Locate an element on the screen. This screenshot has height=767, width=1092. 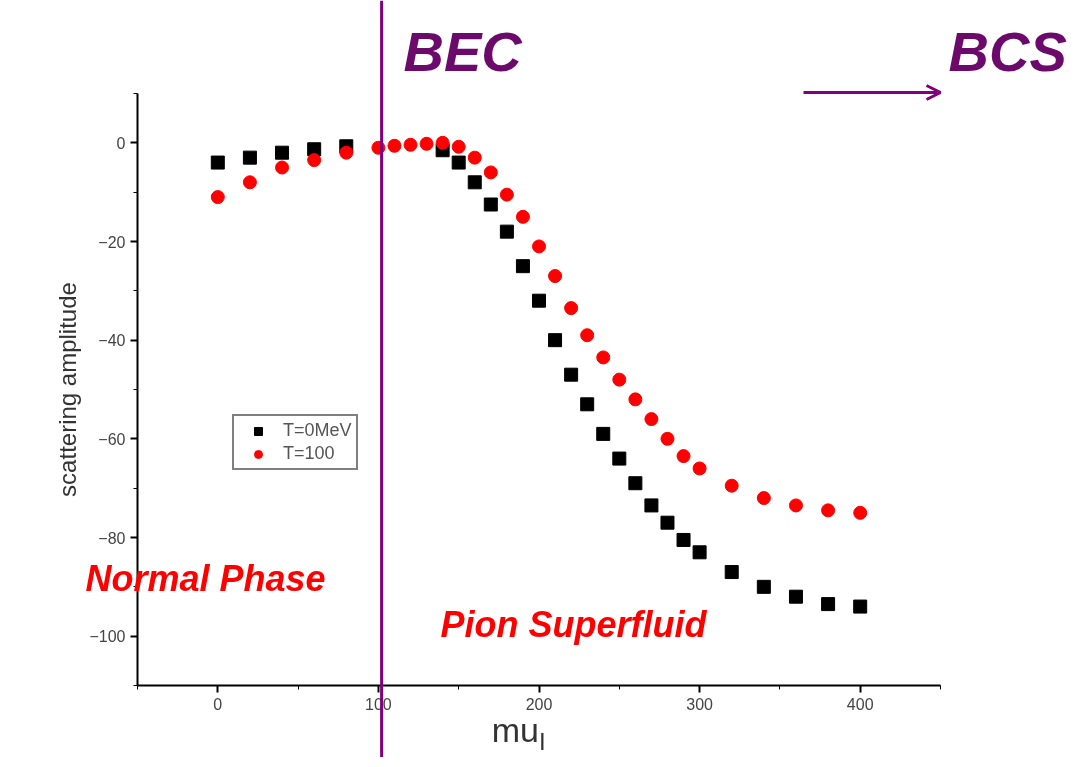
y-tick-label: 0 is located at coordinates (121, 143).